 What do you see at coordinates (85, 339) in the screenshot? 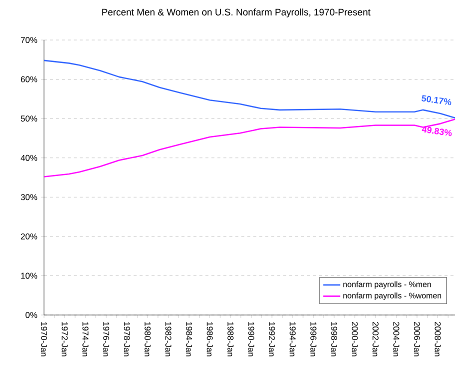
I see `x-tick-label: 1974-Jan` at bounding box center [85, 339].